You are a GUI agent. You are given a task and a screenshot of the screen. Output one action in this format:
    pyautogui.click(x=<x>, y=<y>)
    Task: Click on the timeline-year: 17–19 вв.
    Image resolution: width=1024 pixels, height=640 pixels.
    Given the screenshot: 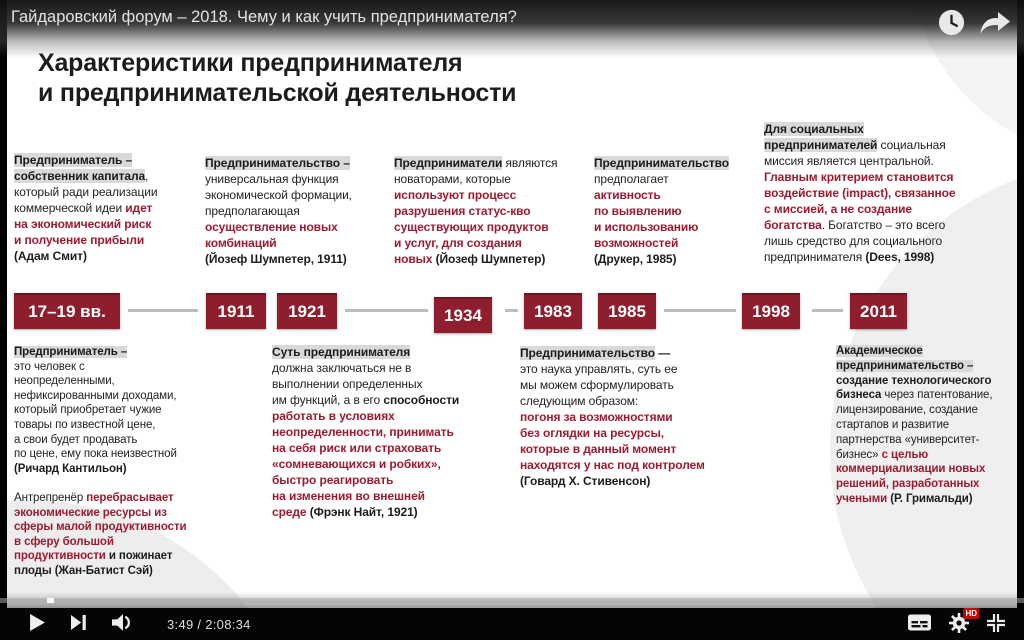 What is the action you would take?
    pyautogui.click(x=67, y=311)
    